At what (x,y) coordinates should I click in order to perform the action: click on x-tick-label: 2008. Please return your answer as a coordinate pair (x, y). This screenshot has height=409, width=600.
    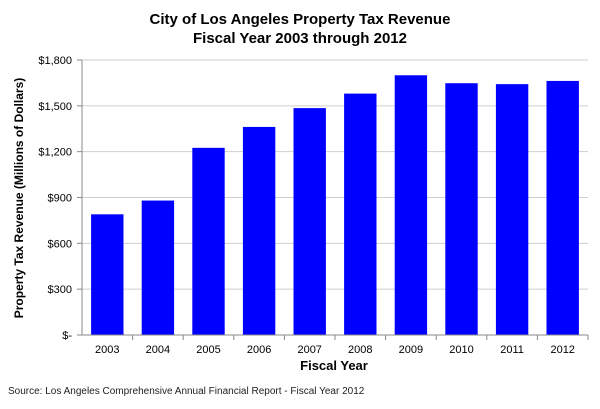
    Looking at the image, I should click on (360, 350).